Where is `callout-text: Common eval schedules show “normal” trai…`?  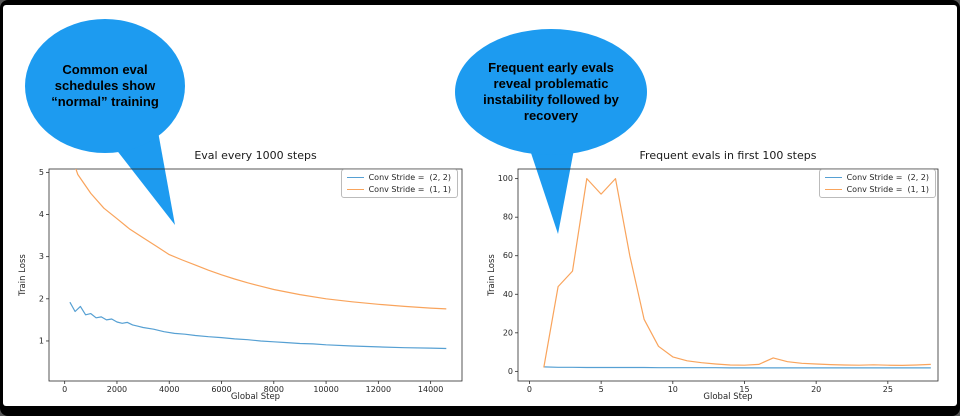
callout-text: Common eval schedules show “normal” trai… is located at coordinates (105, 85).